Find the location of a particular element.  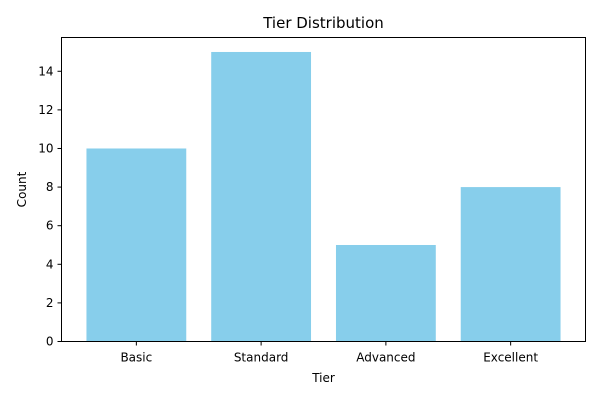

y-tick-label: 14 is located at coordinates (45, 71).